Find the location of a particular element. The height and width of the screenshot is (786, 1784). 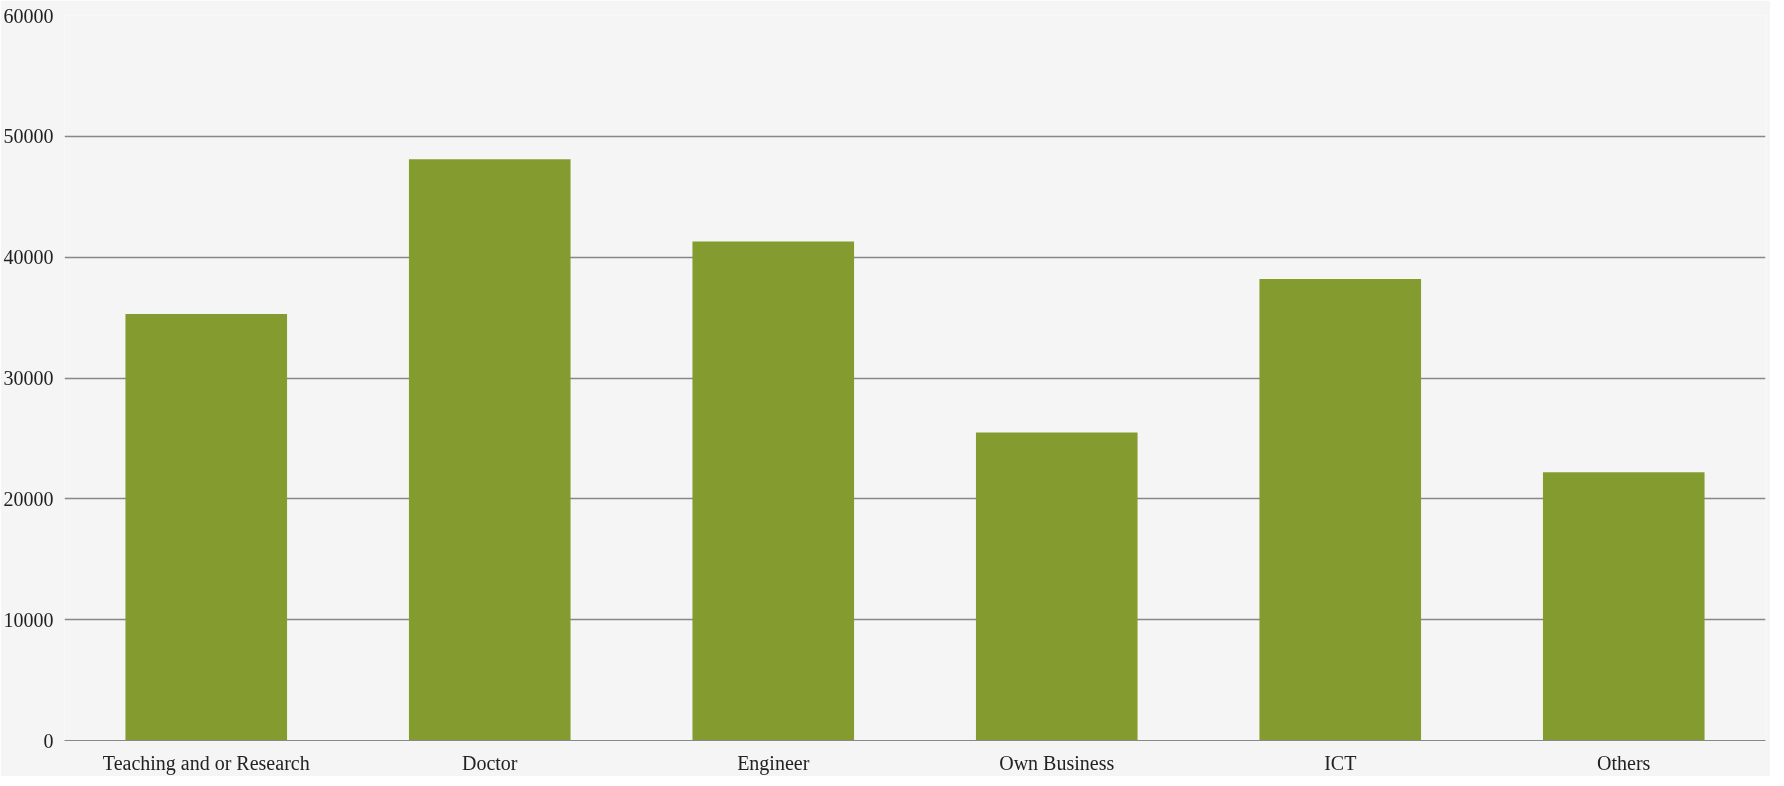

x-tick-label: Own Business is located at coordinates (1057, 762).